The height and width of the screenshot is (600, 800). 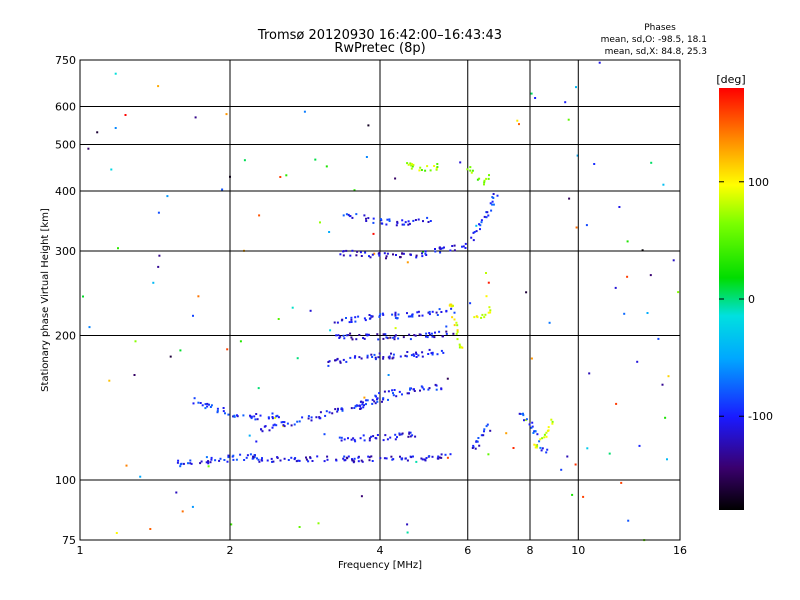 I want to click on y-tick-label: 75, so click(x=69, y=540).